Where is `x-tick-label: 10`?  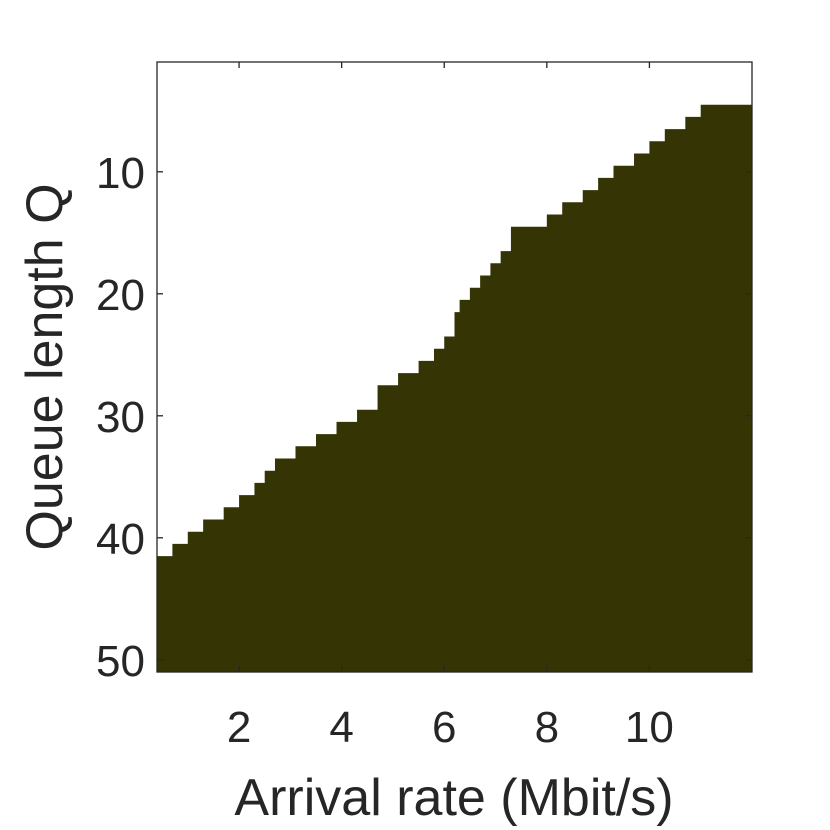 x-tick-label: 10 is located at coordinates (649, 727).